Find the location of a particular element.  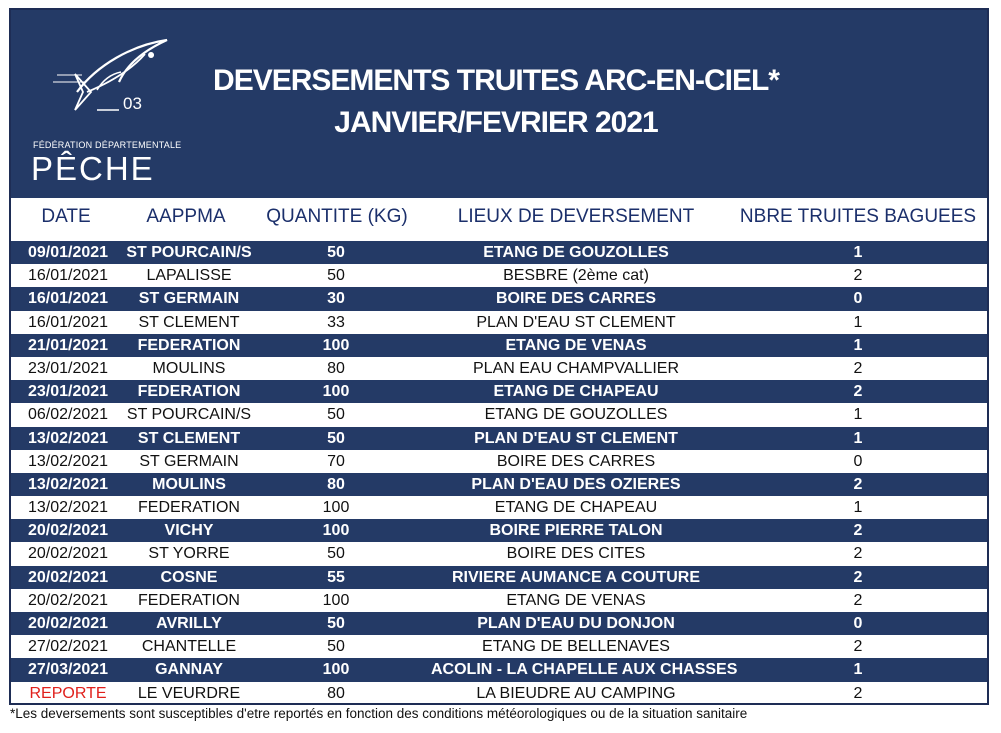

cell-date: 06/02/2021 is located at coordinates (68, 415).